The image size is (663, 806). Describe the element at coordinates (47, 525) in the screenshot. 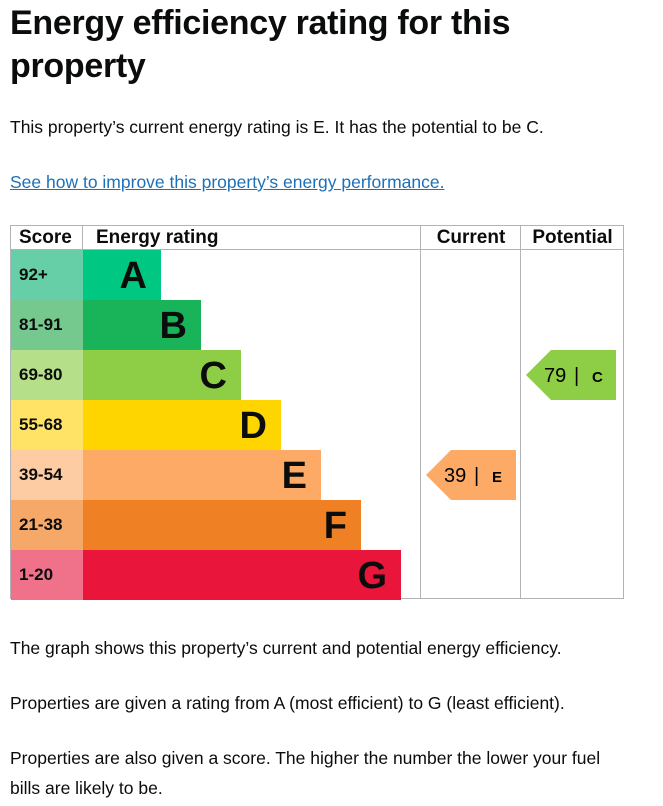

I see `score-range: 21-38` at that location.